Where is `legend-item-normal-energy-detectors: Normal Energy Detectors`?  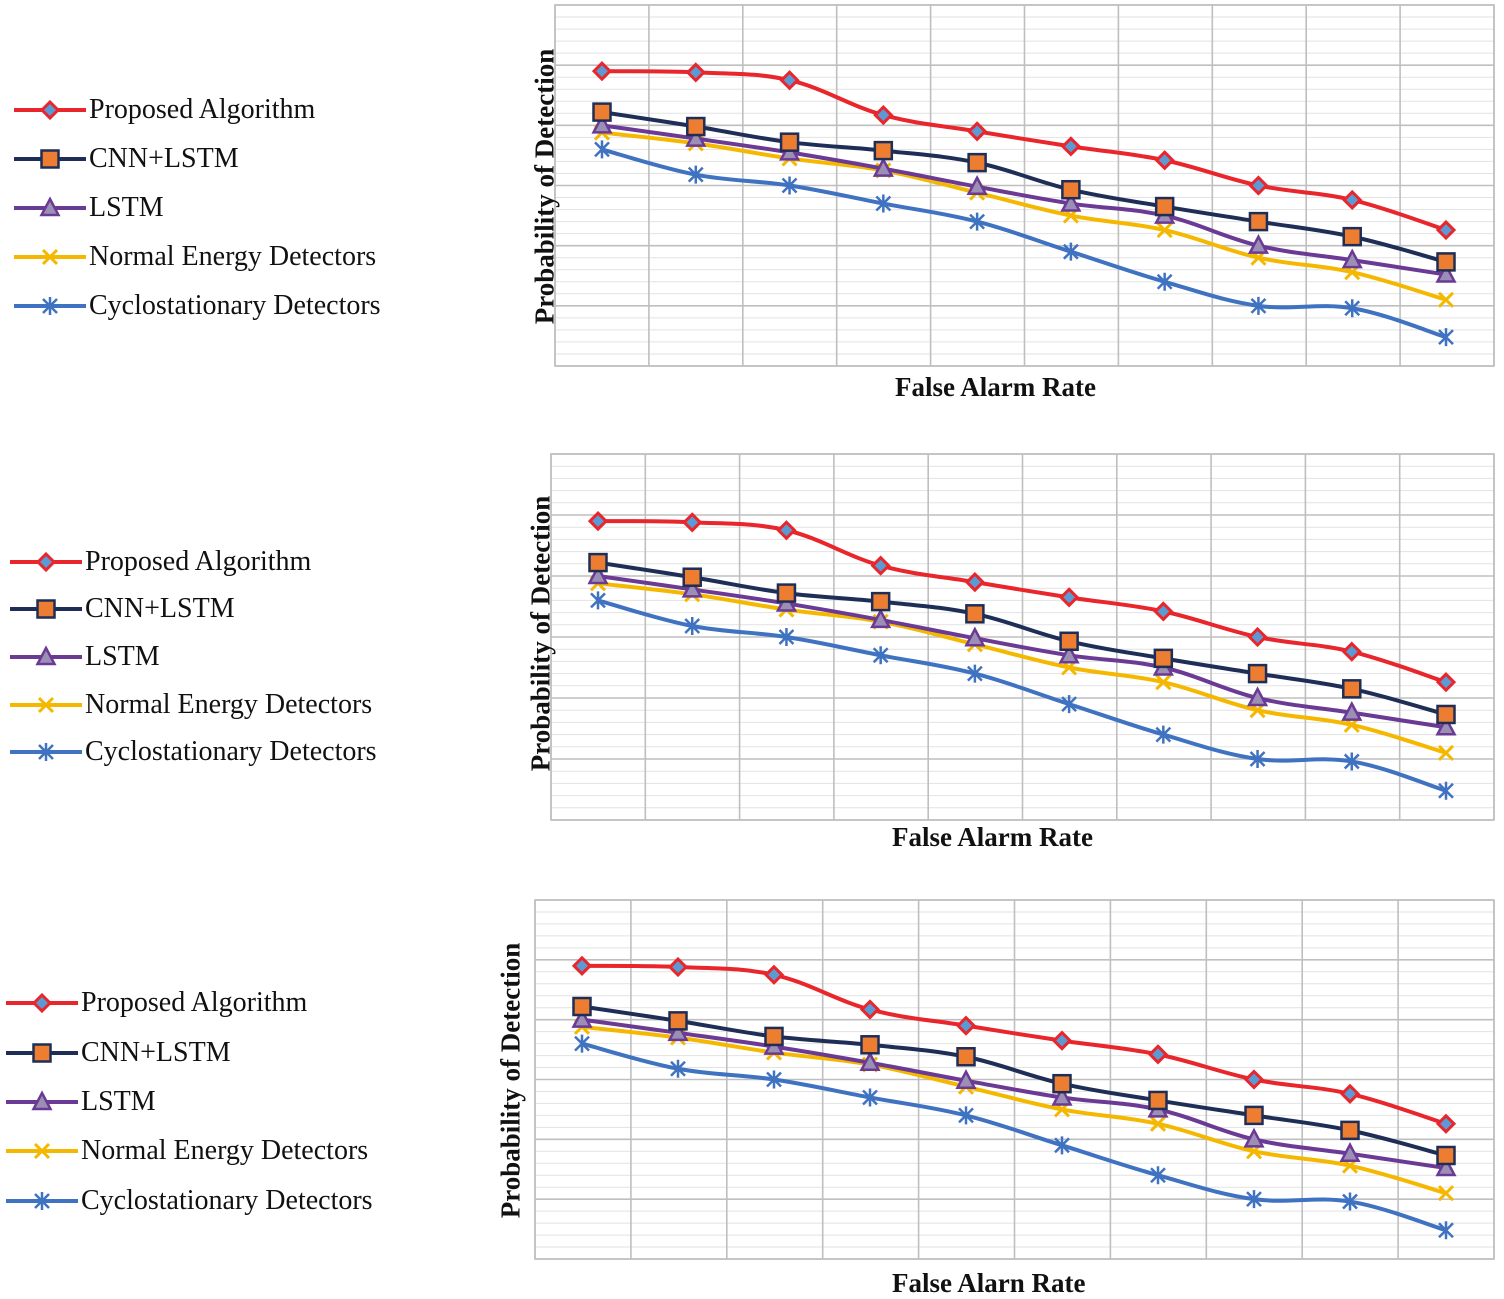 legend-item-normal-energy-detectors: Normal Energy Detectors is located at coordinates (234, 1151).